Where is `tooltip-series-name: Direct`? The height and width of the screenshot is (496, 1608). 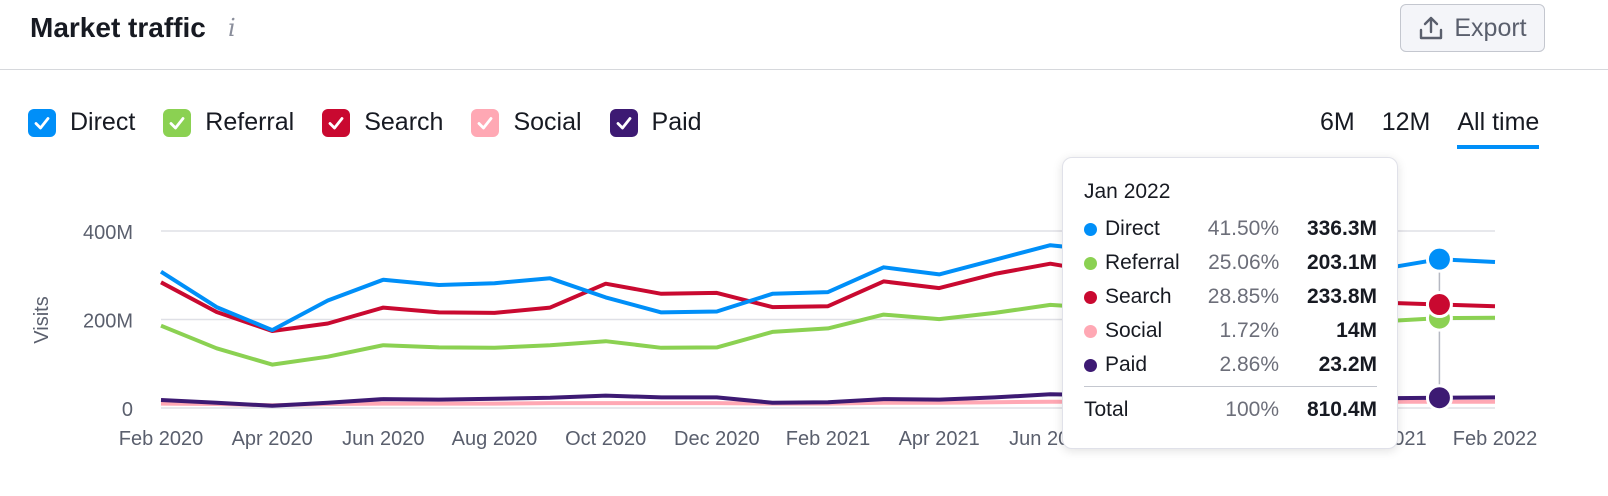
tooltip-series-name: Direct is located at coordinates (1132, 228).